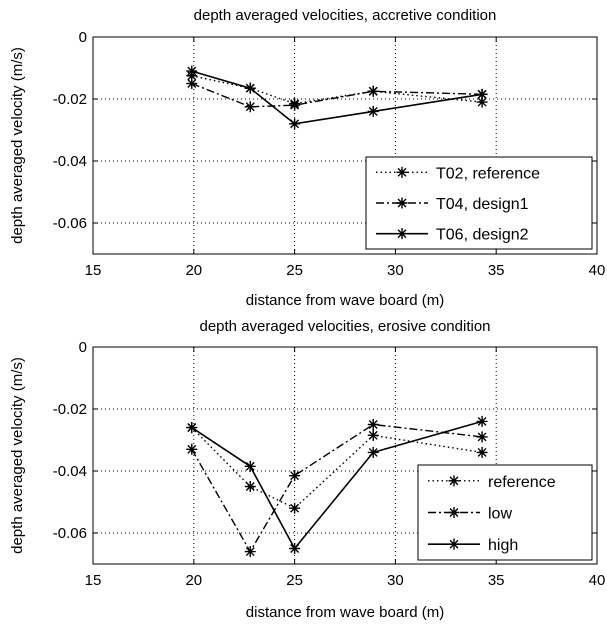 The image size is (607, 626). Describe the element at coordinates (70, 409) in the screenshot. I see `chart2-ytick-label-1: -0.02` at that location.